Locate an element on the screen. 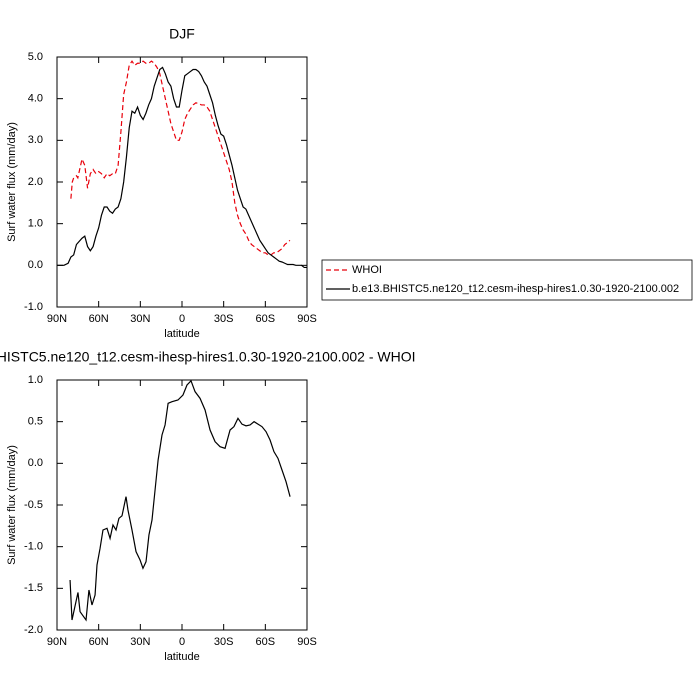  y-tick-label: 4.0 is located at coordinates (35, 99).